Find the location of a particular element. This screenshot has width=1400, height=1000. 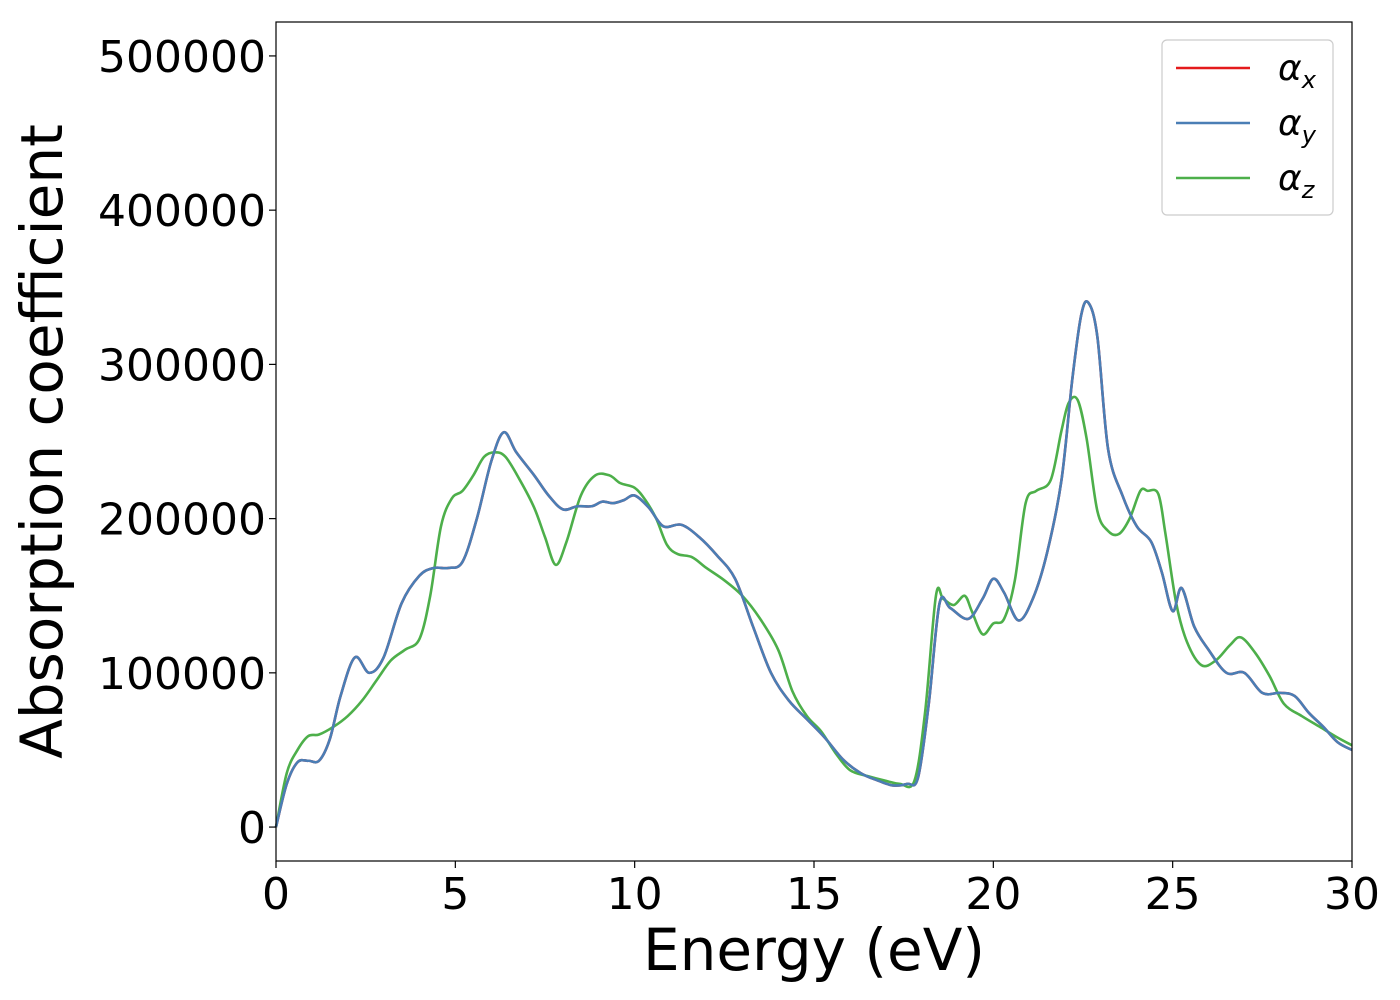

y-tick-label: 500000 is located at coordinates (182, 57).